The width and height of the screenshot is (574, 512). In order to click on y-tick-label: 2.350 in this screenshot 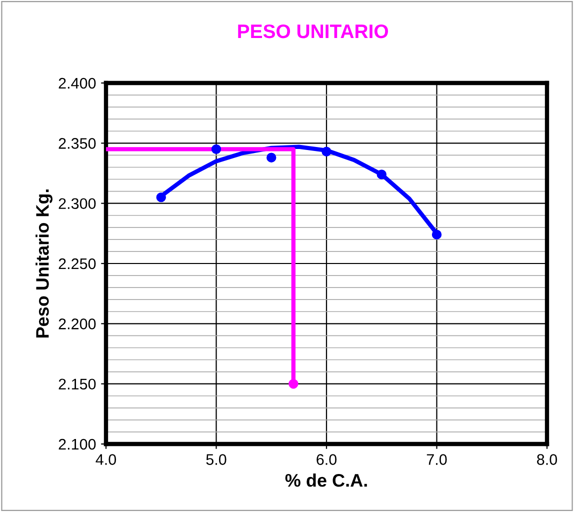, I will do `click(77, 143)`.